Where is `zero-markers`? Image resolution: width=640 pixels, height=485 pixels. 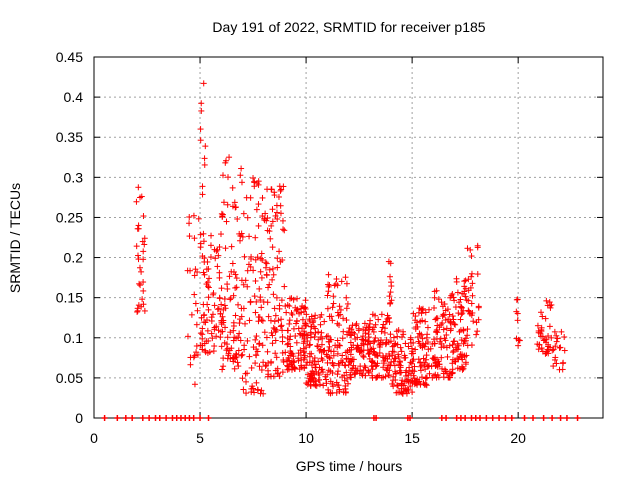
zero-markers is located at coordinates (341, 418).